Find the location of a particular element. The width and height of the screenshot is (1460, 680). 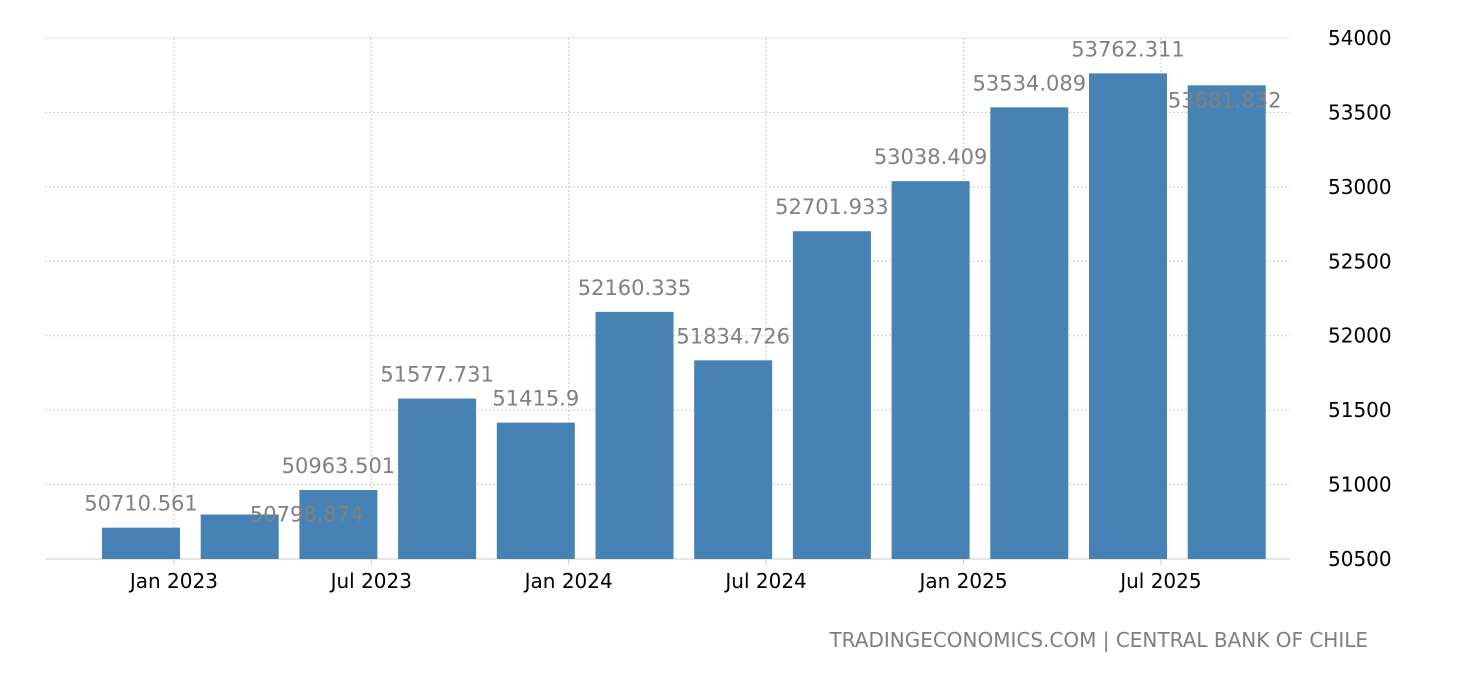

y-tick-label: 53000 is located at coordinates (1360, 187).